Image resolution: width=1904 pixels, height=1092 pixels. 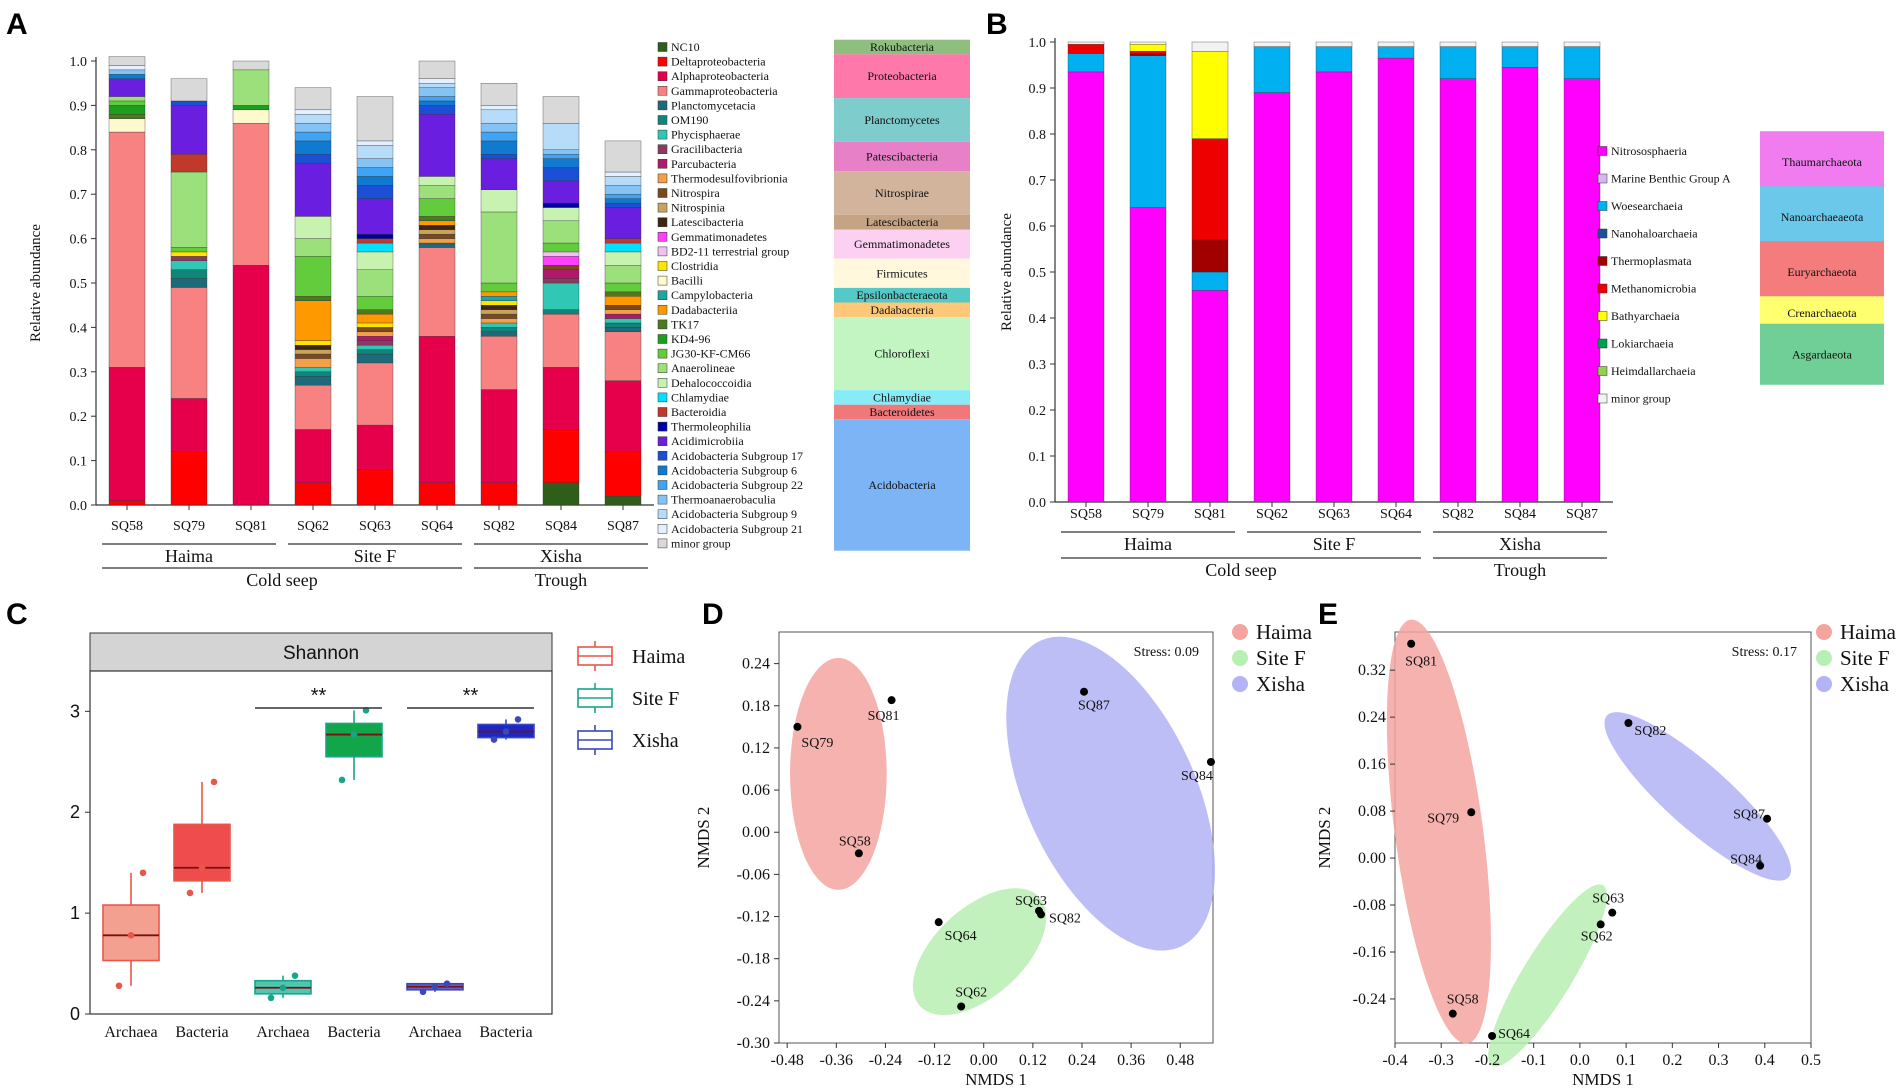 What do you see at coordinates (79, 462) in the screenshot?
I see `y-tick-label: 0.1` at bounding box center [79, 462].